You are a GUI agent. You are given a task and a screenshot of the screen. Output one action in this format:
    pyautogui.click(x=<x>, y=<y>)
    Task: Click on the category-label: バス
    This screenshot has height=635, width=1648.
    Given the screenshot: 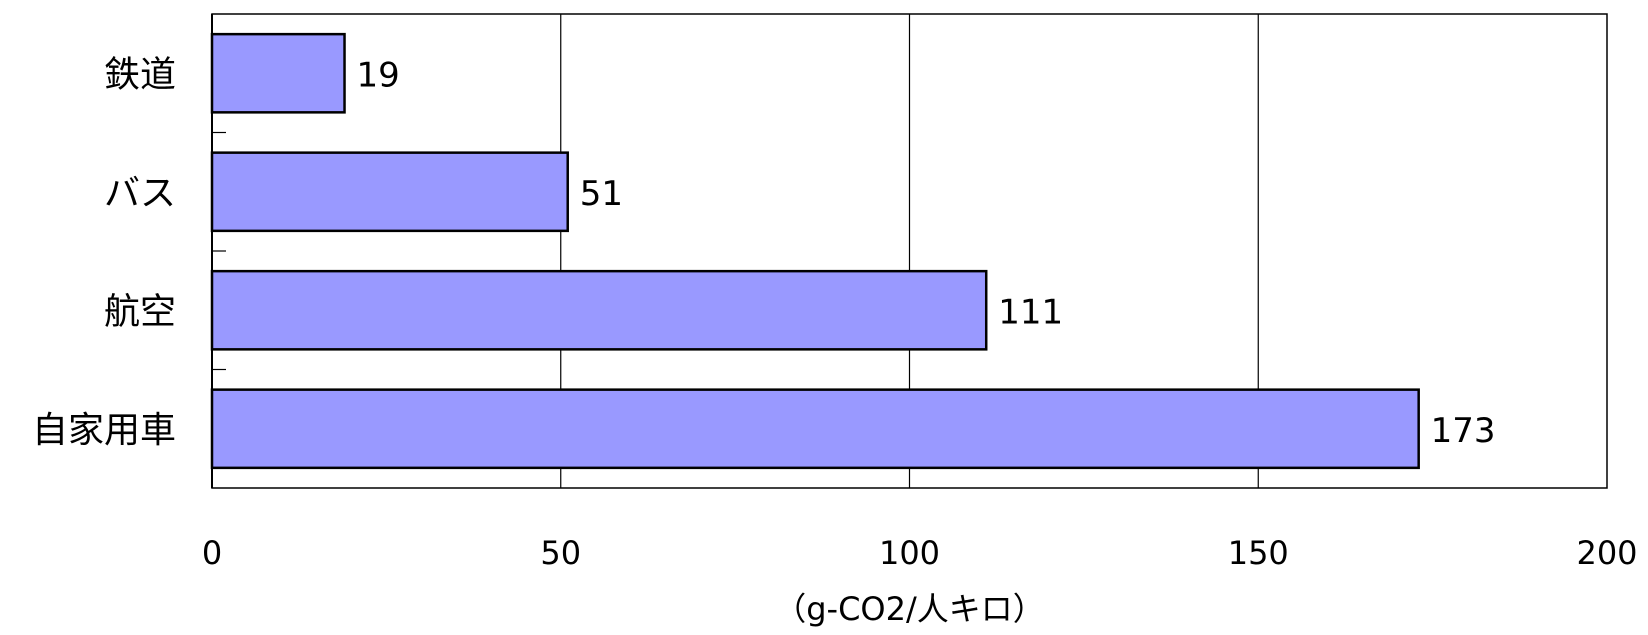 What is the action you would take?
    pyautogui.click(x=140, y=193)
    